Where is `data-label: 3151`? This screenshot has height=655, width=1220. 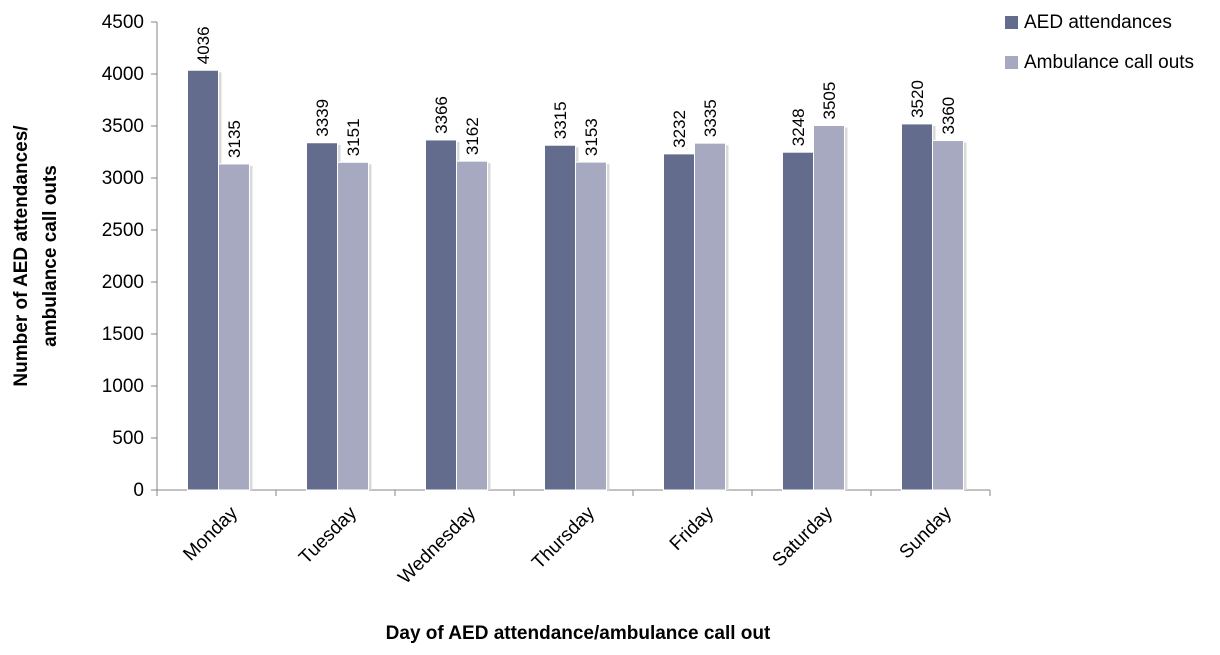
data-label: 3151 is located at coordinates (353, 137).